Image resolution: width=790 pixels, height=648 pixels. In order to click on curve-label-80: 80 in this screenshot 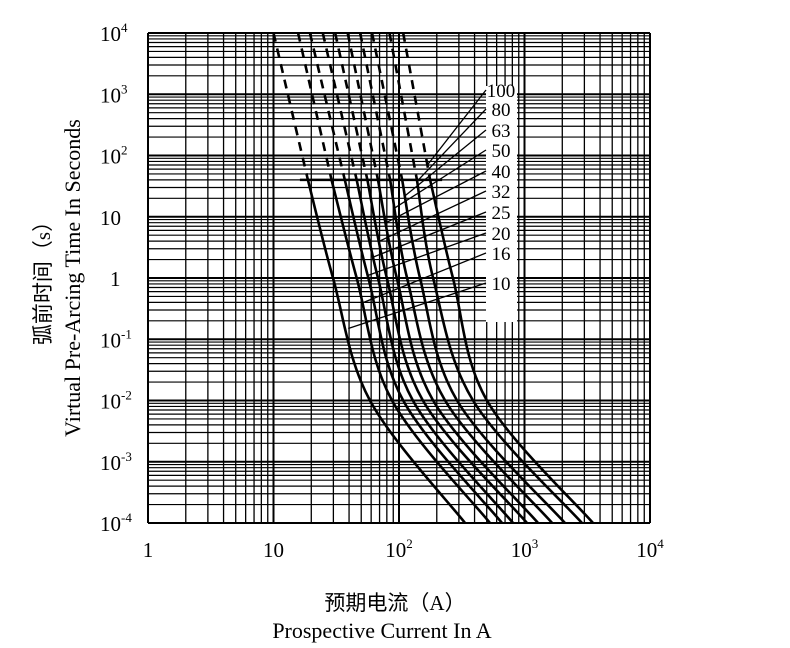, I will do `click(501, 110)`.